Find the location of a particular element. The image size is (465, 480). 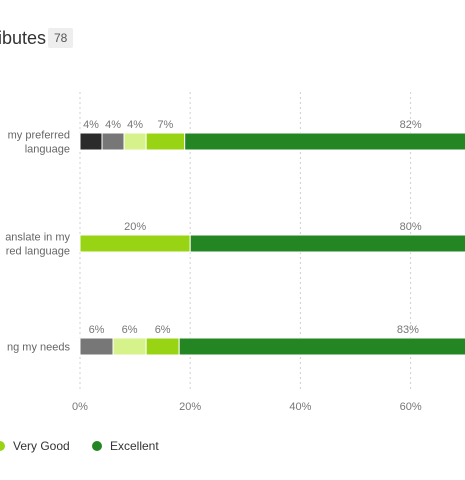

legend-label-excellent: Excellent is located at coordinates (134, 446).